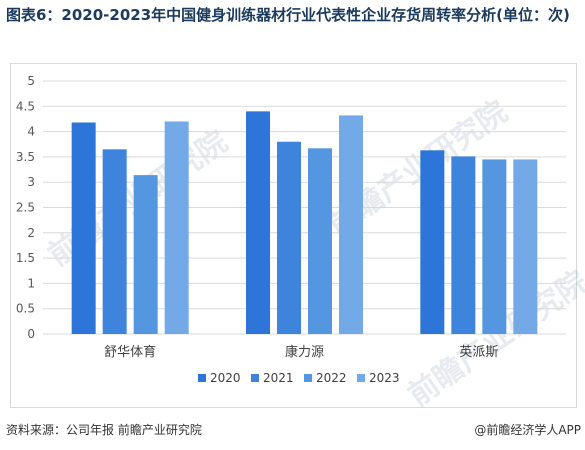 The image size is (585, 450). I want to click on y-tick-label: 0.5, so click(25, 309).